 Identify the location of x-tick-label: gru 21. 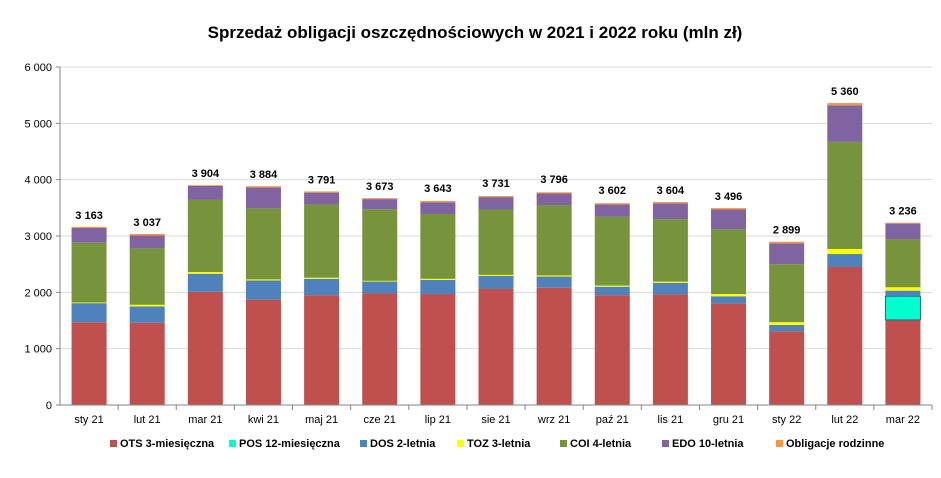
(728, 420).